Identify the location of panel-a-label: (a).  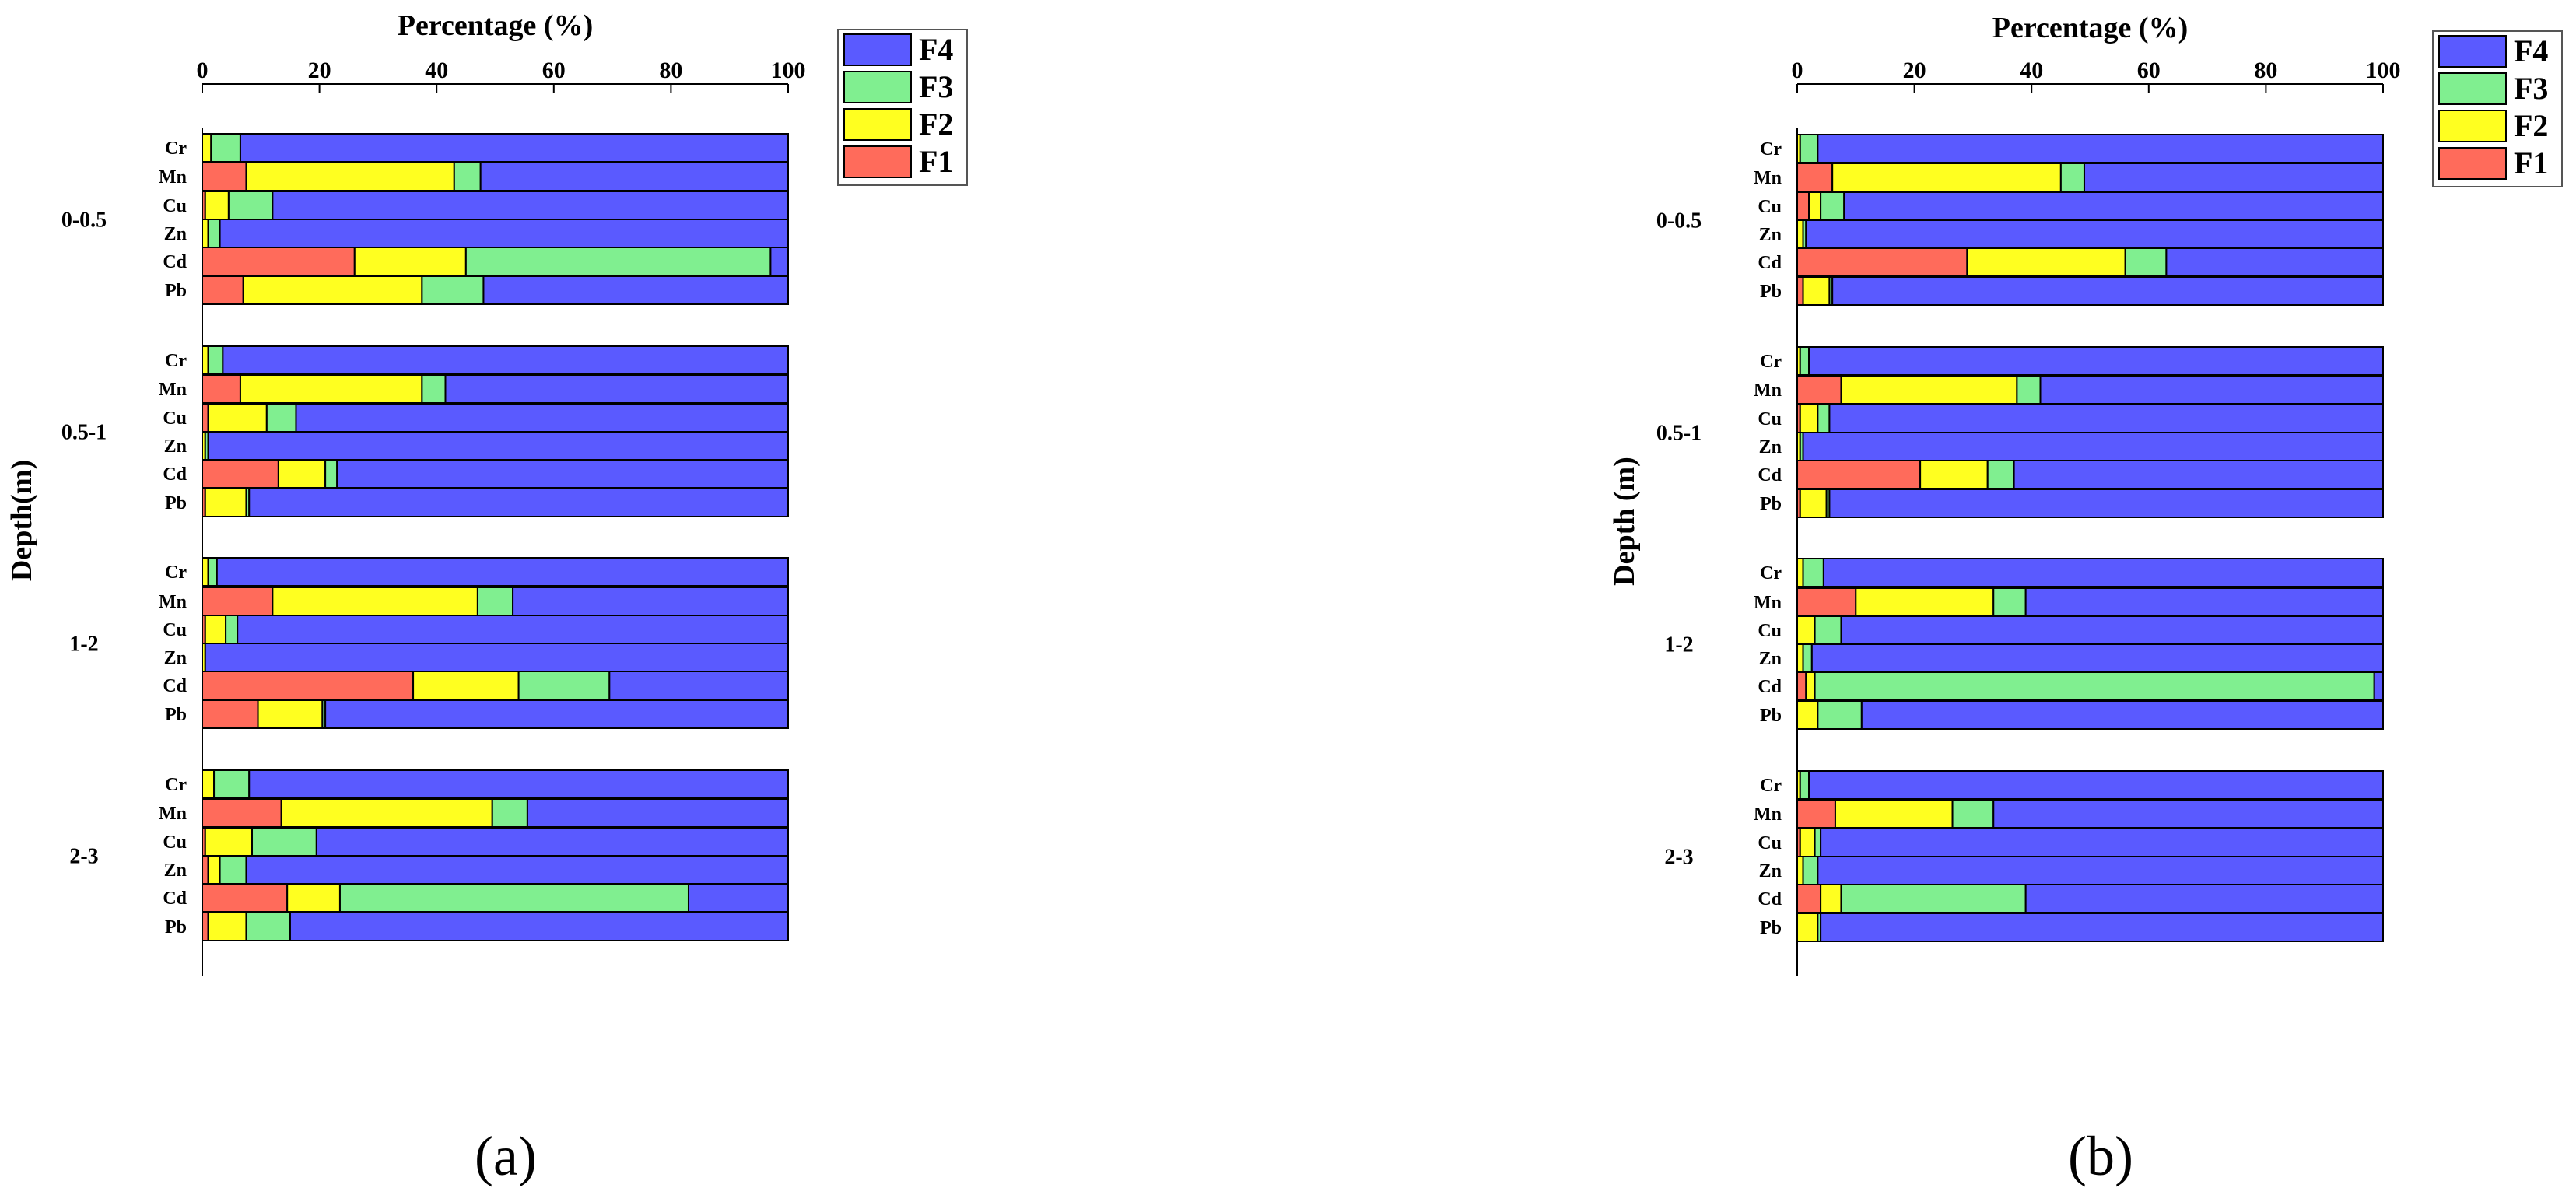
(506, 1156).